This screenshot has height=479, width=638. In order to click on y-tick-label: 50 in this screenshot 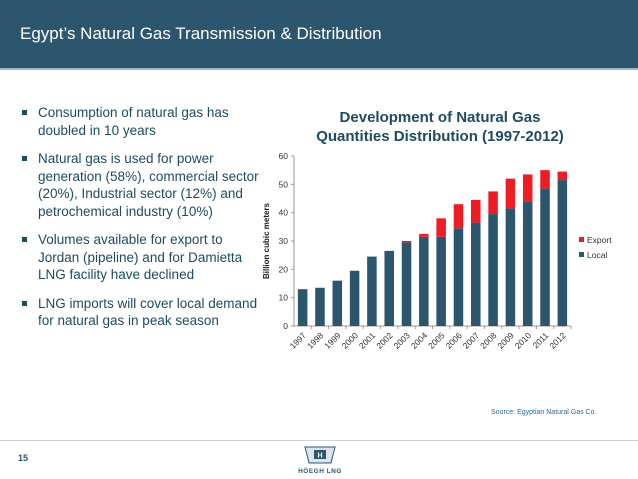, I will do `click(284, 184)`.